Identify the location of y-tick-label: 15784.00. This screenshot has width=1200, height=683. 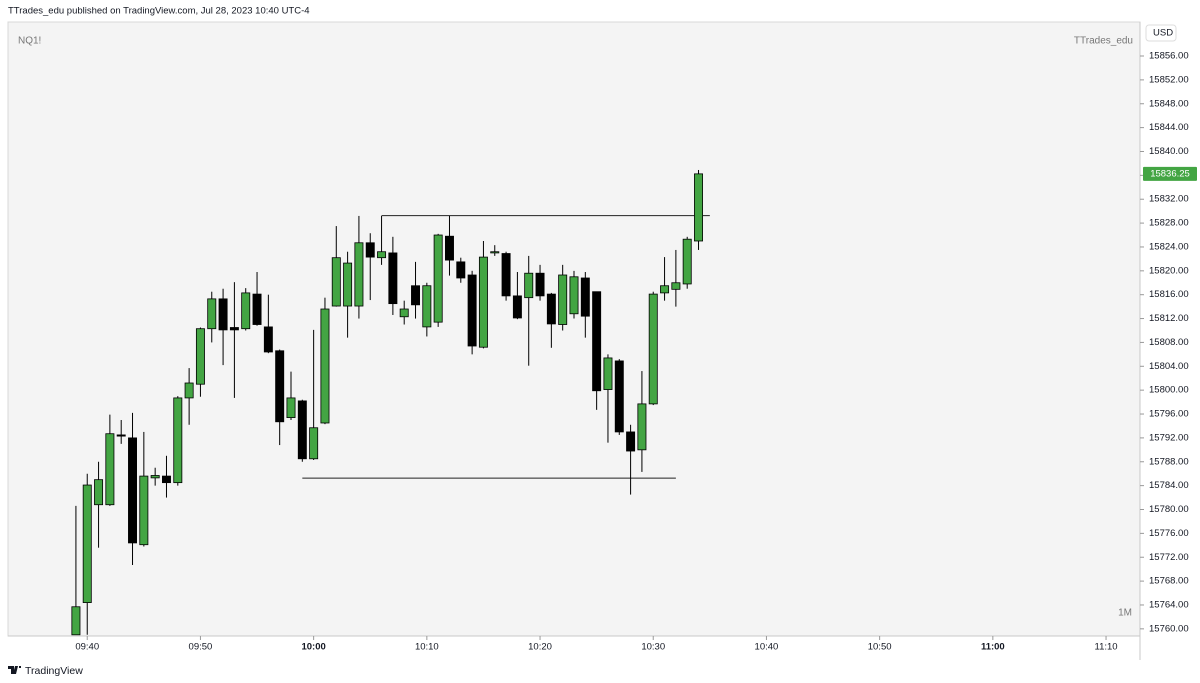
(1169, 485).